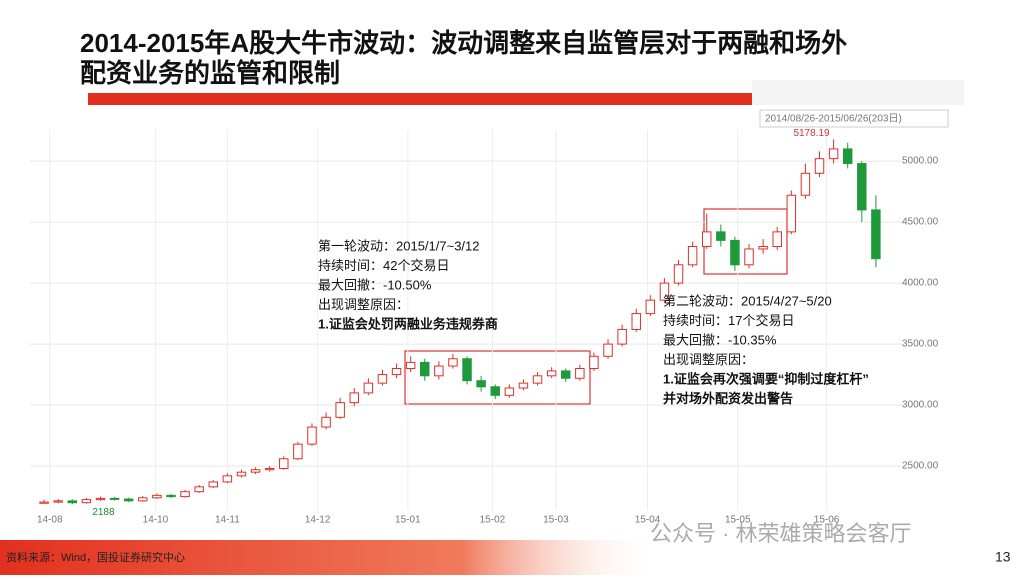 This screenshot has width=1024, height=580. What do you see at coordinates (648, 520) in the screenshot?
I see `x-tick-label: 15-04` at bounding box center [648, 520].